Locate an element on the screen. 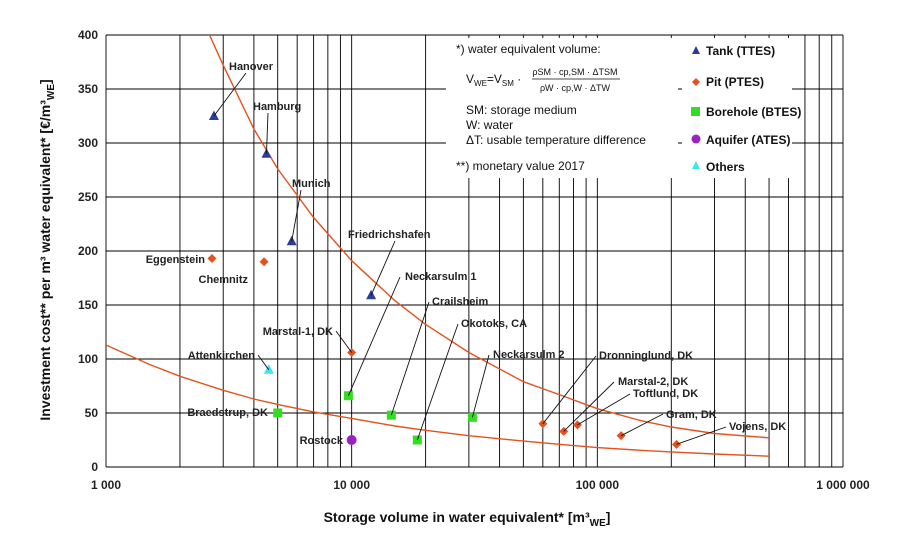 The width and height of the screenshot is (900, 545). leader-hamburg is located at coordinates (267, 133).